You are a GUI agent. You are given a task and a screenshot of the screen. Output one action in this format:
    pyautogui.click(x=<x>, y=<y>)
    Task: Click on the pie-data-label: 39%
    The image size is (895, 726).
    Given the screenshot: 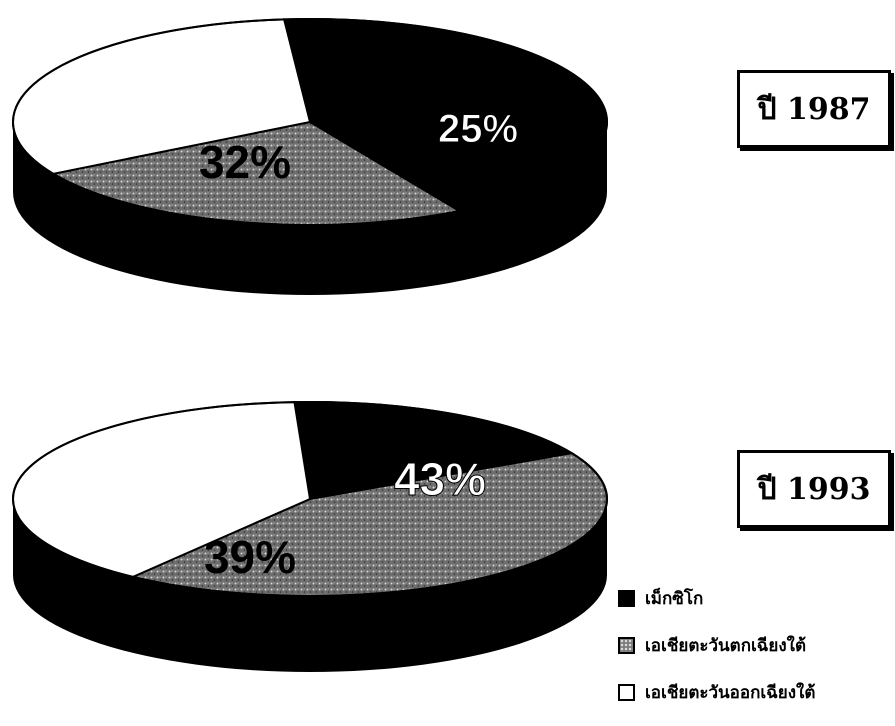 What is the action you would take?
    pyautogui.click(x=250, y=557)
    